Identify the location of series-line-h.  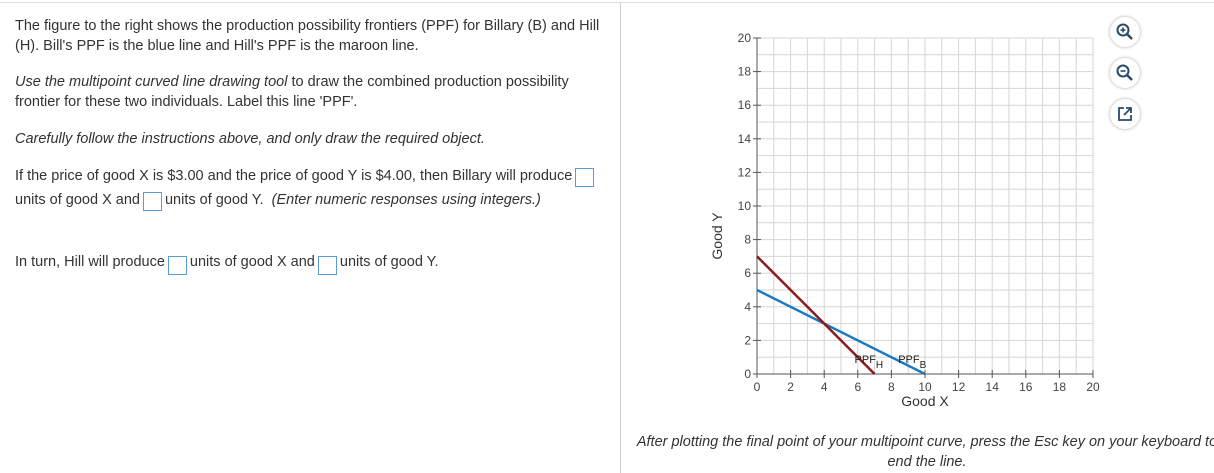
(816, 315).